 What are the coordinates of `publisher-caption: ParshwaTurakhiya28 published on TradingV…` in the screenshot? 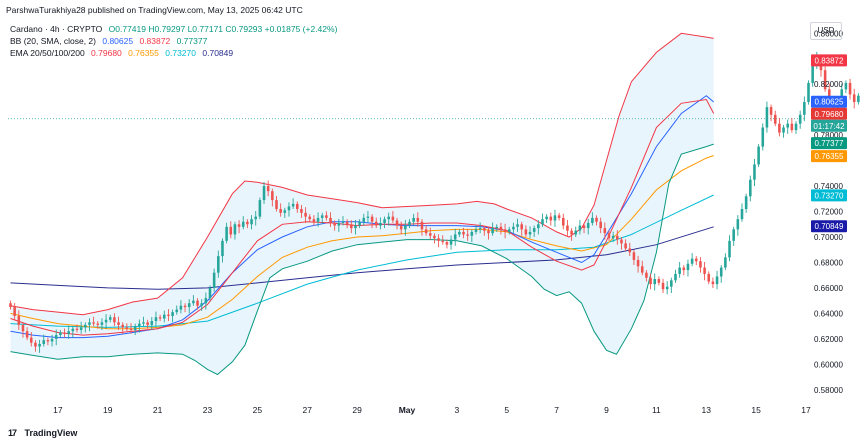 It's located at (154, 10).